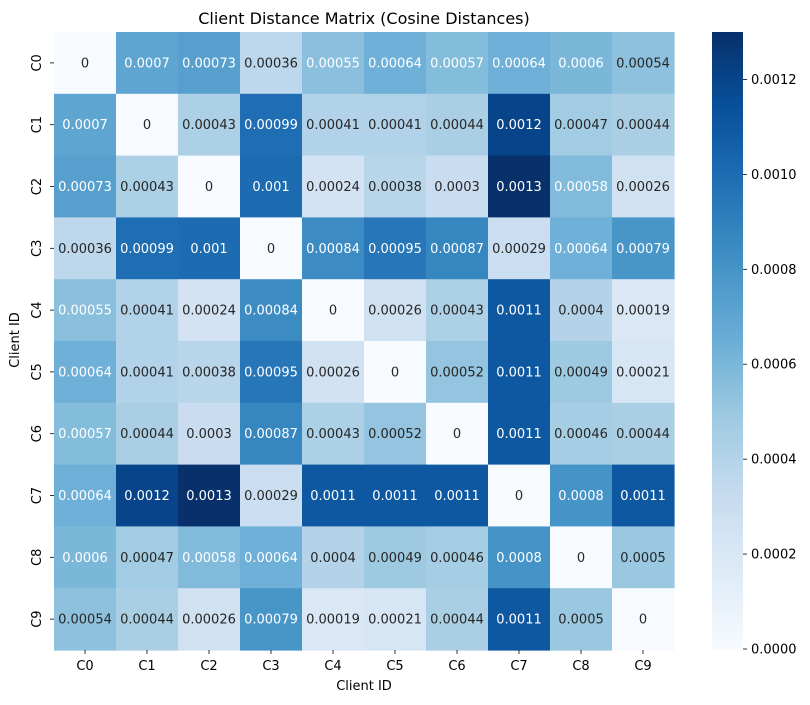 The height and width of the screenshot is (705, 810). Describe the element at coordinates (519, 495) in the screenshot. I see `heatmap-cell-C7-C7` at that location.